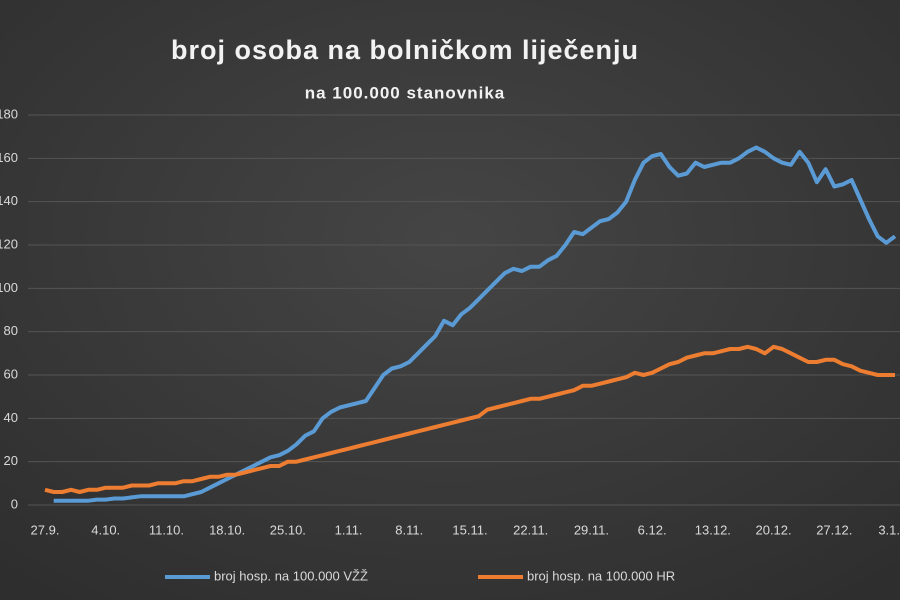 This screenshot has height=600, width=900. Describe the element at coordinates (166, 529) in the screenshot. I see `x-tick-label: 11.10.` at that location.